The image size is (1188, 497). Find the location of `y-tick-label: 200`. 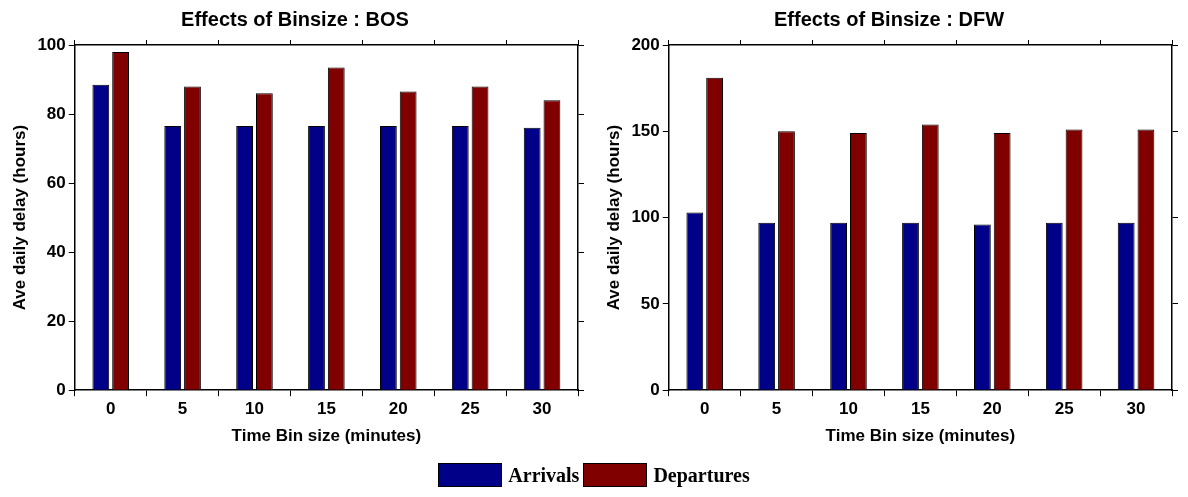

y-tick-label: 200 is located at coordinates (645, 44).